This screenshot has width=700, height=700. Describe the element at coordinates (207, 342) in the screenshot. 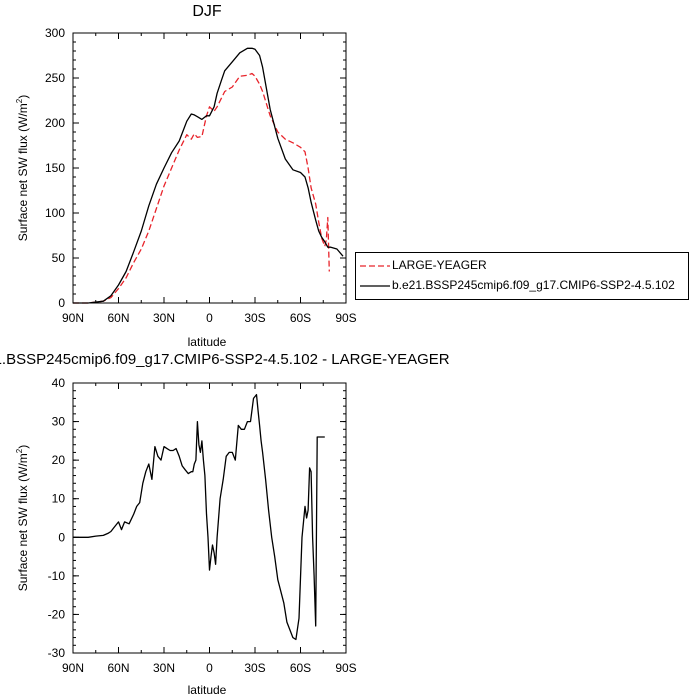

I see `top-x-axis-label: latitude` at that location.